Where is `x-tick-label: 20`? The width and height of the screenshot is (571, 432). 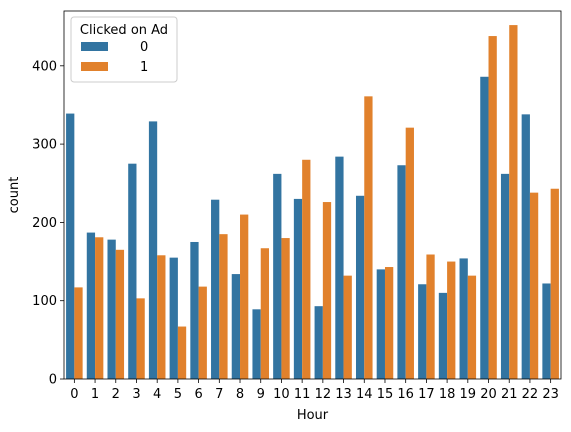 x-tick-label: 20 is located at coordinates (488, 394).